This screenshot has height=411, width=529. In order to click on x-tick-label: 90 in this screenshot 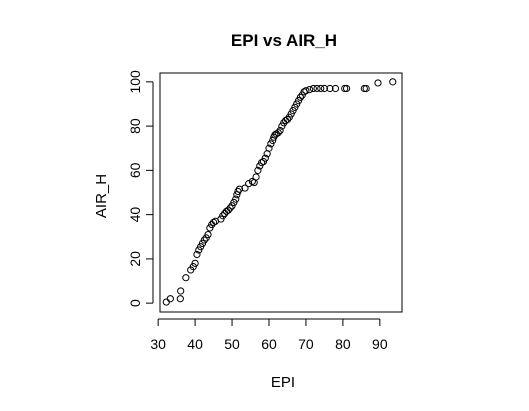, I will do `click(380, 344)`.